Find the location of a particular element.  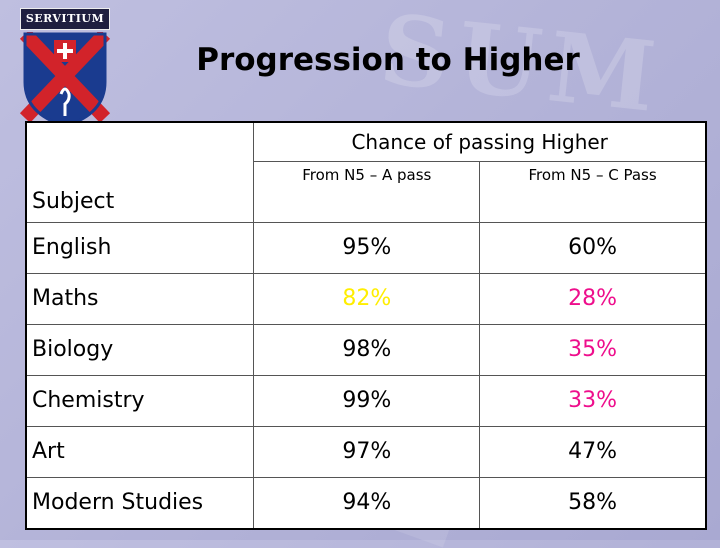

table-row: Maths 82% 28% is located at coordinates (366, 298).